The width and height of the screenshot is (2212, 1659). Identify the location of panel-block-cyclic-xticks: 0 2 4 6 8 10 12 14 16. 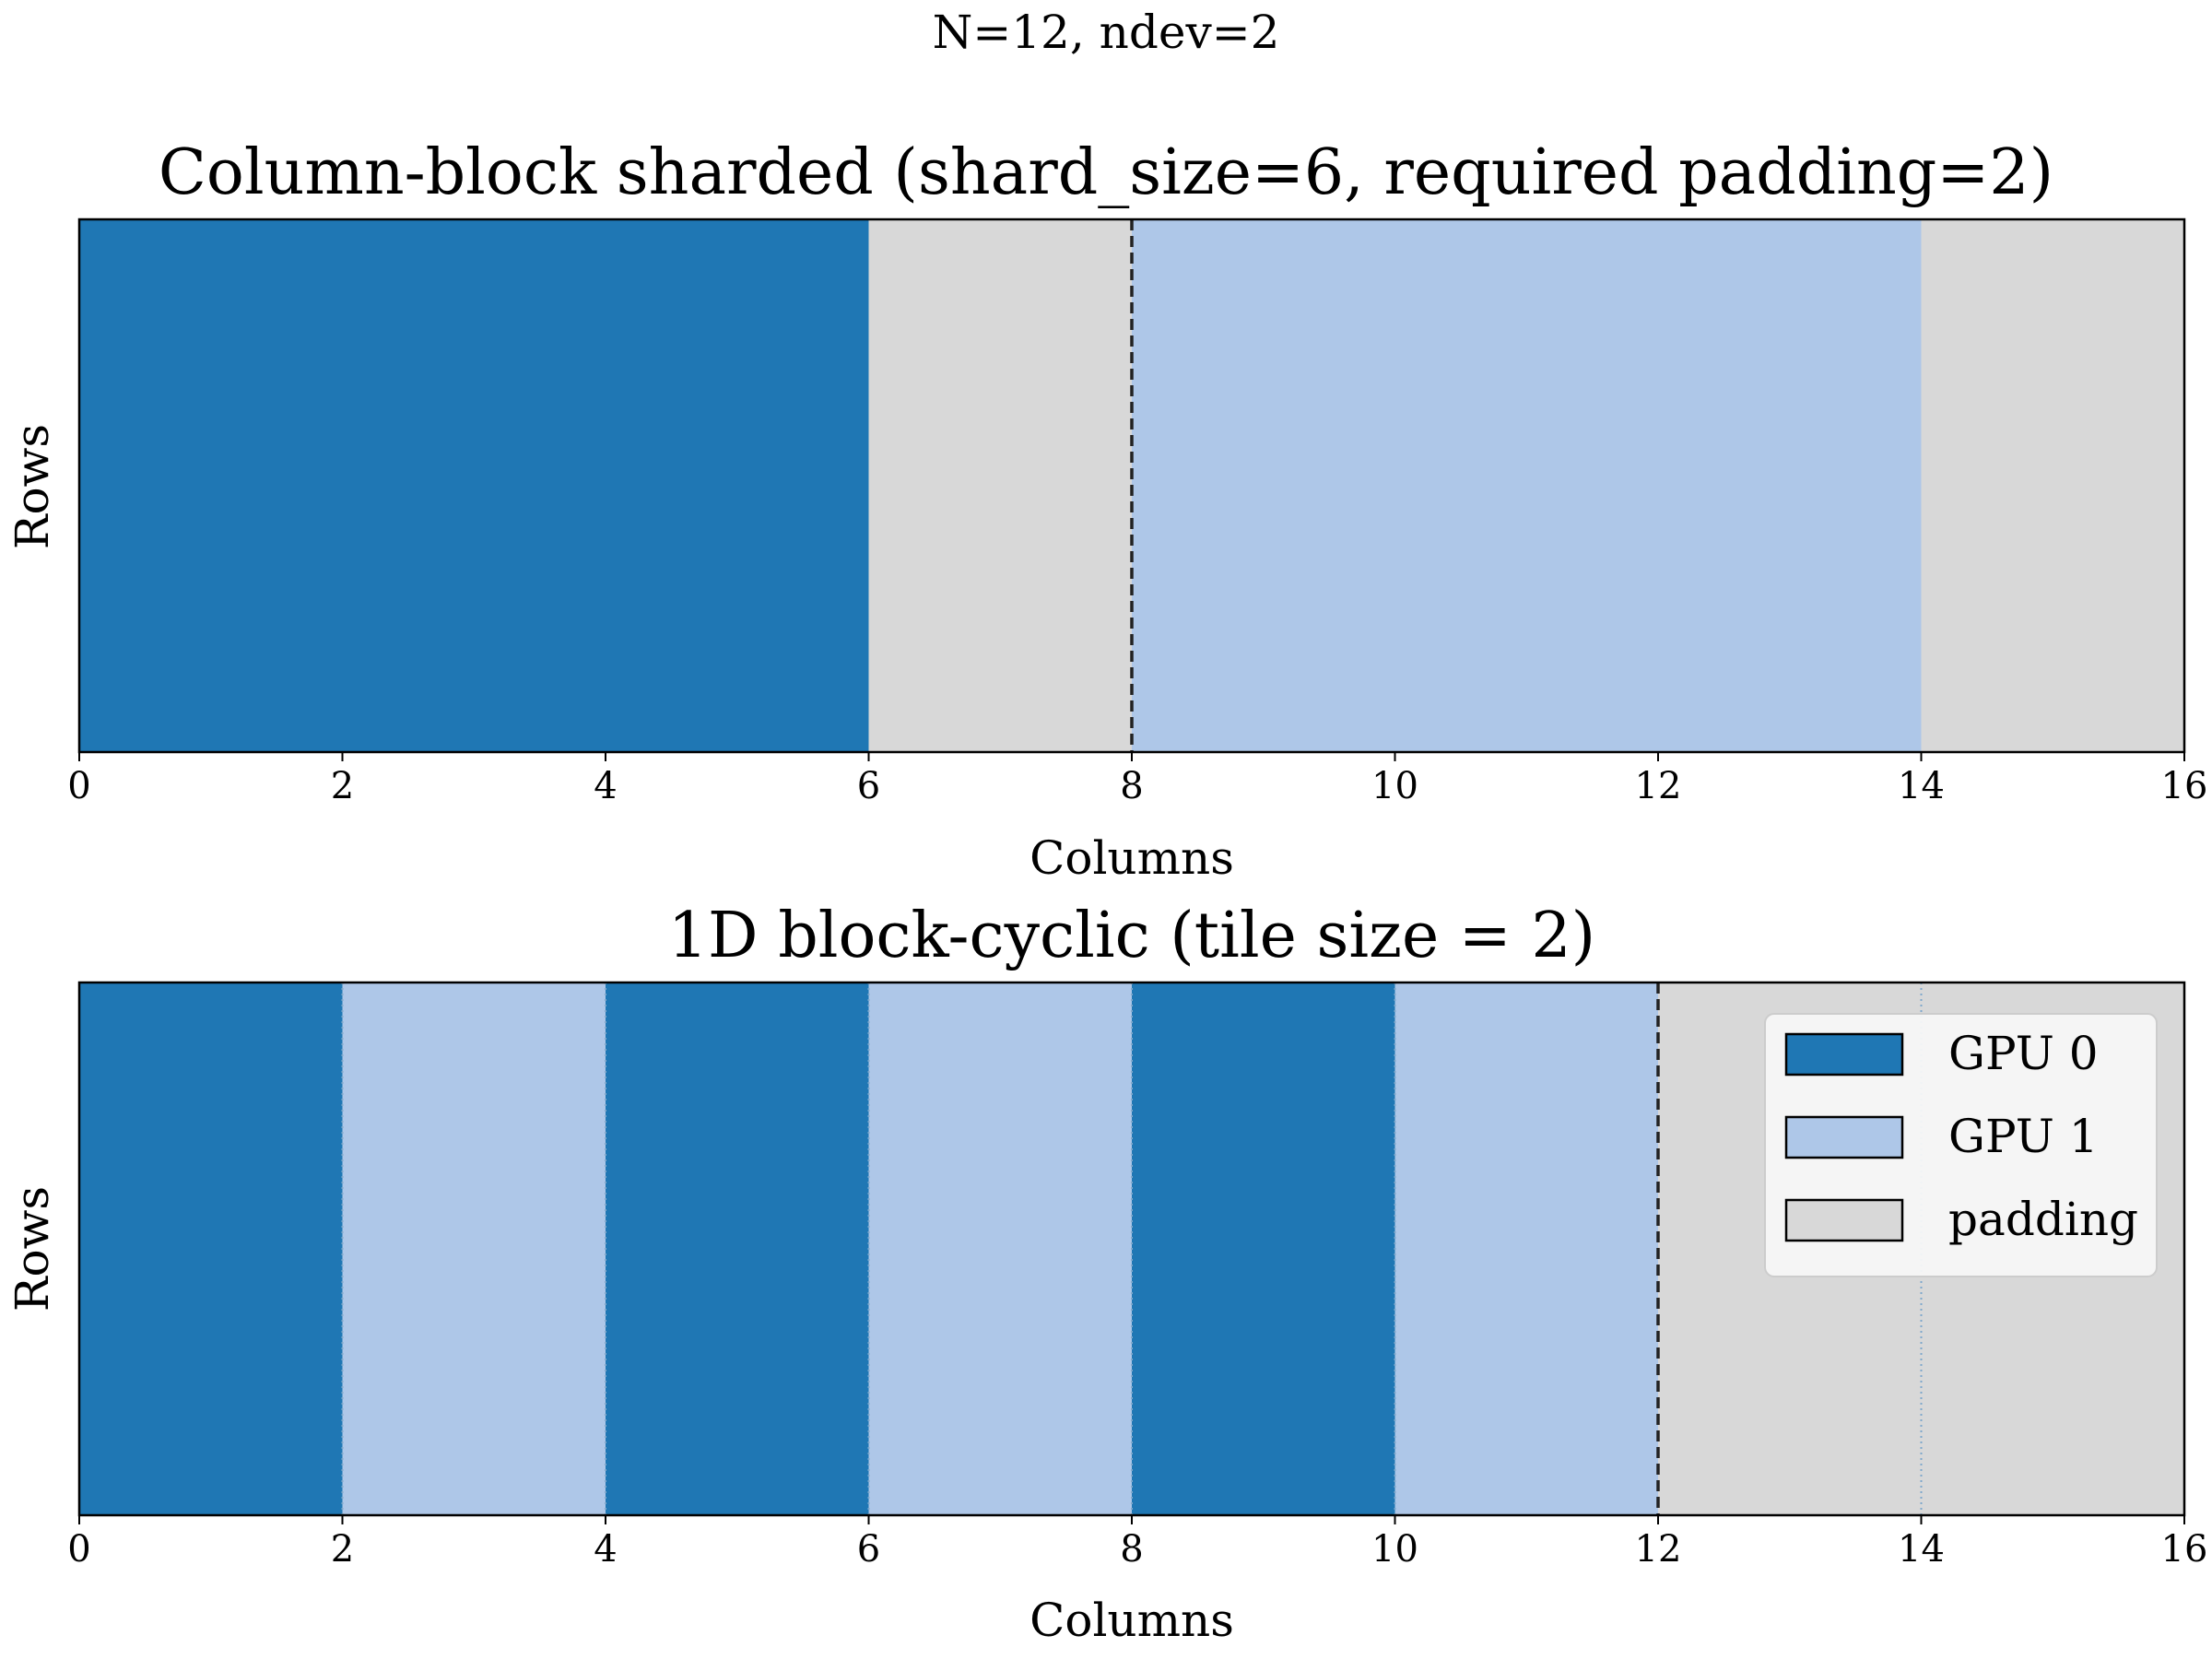
(1137, 1543).